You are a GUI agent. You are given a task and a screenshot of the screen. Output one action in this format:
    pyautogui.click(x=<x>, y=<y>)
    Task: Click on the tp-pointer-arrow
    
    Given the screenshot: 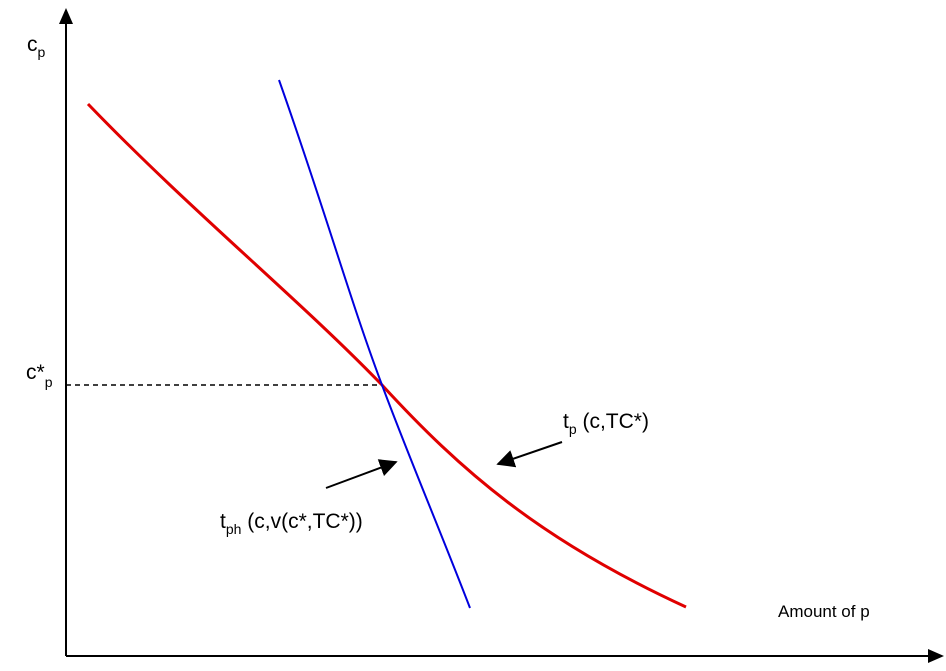 What is the action you would take?
    pyautogui.click(x=529, y=454)
    